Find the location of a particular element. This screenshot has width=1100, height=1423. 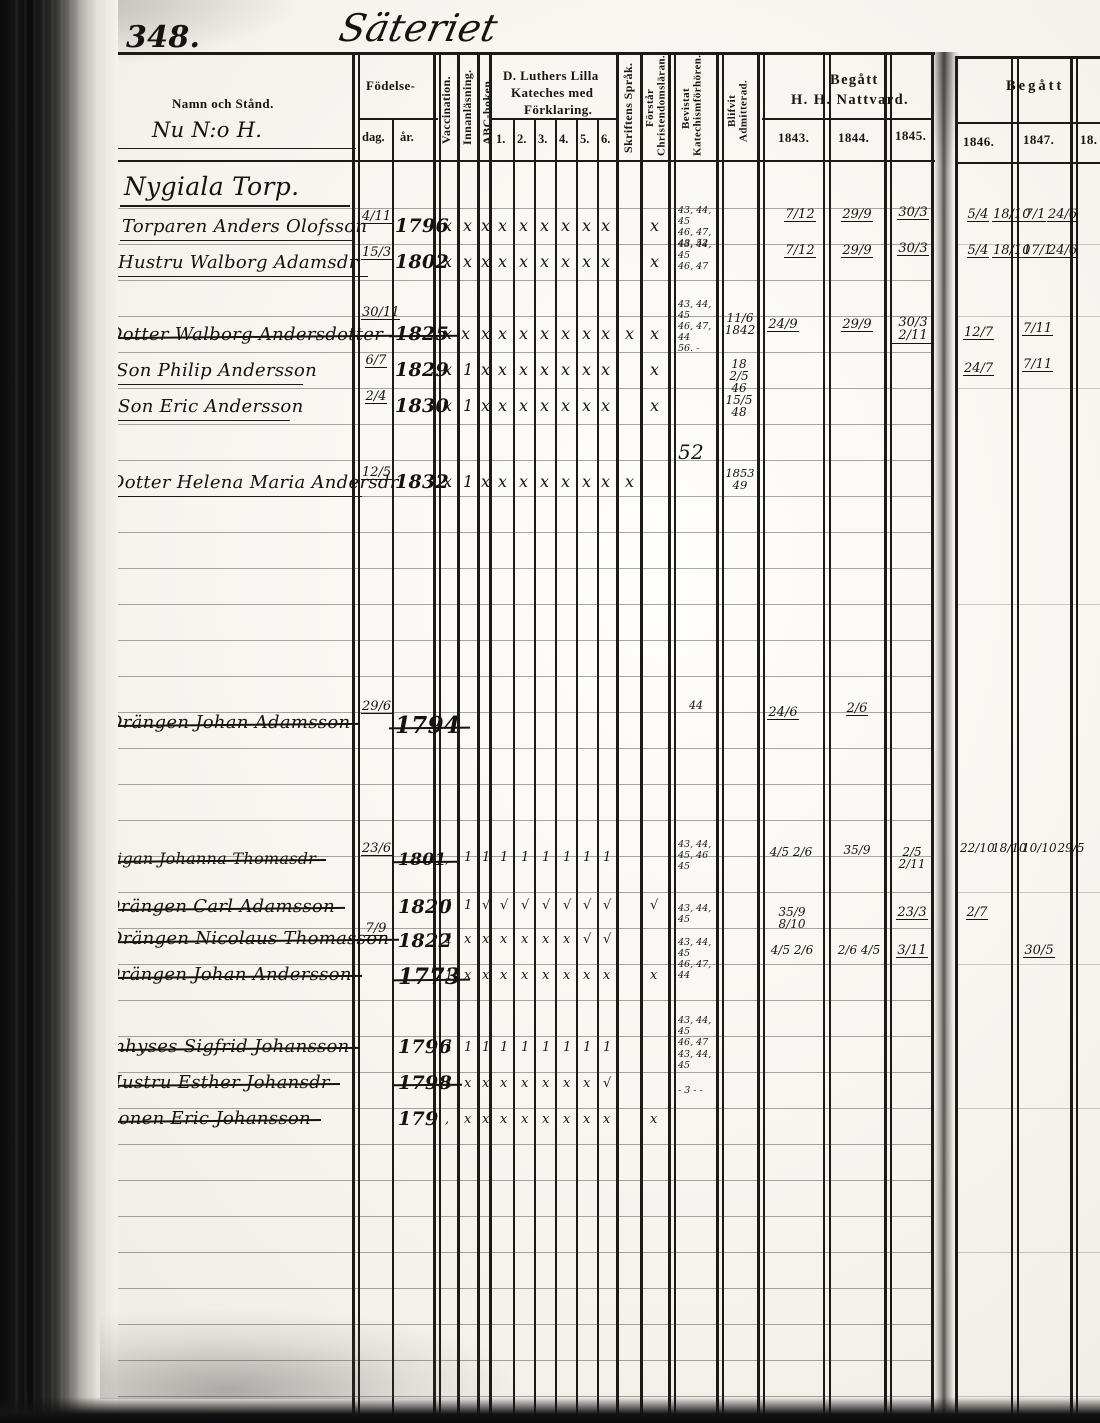

rule-1844-right is located at coordinates (885, 737).